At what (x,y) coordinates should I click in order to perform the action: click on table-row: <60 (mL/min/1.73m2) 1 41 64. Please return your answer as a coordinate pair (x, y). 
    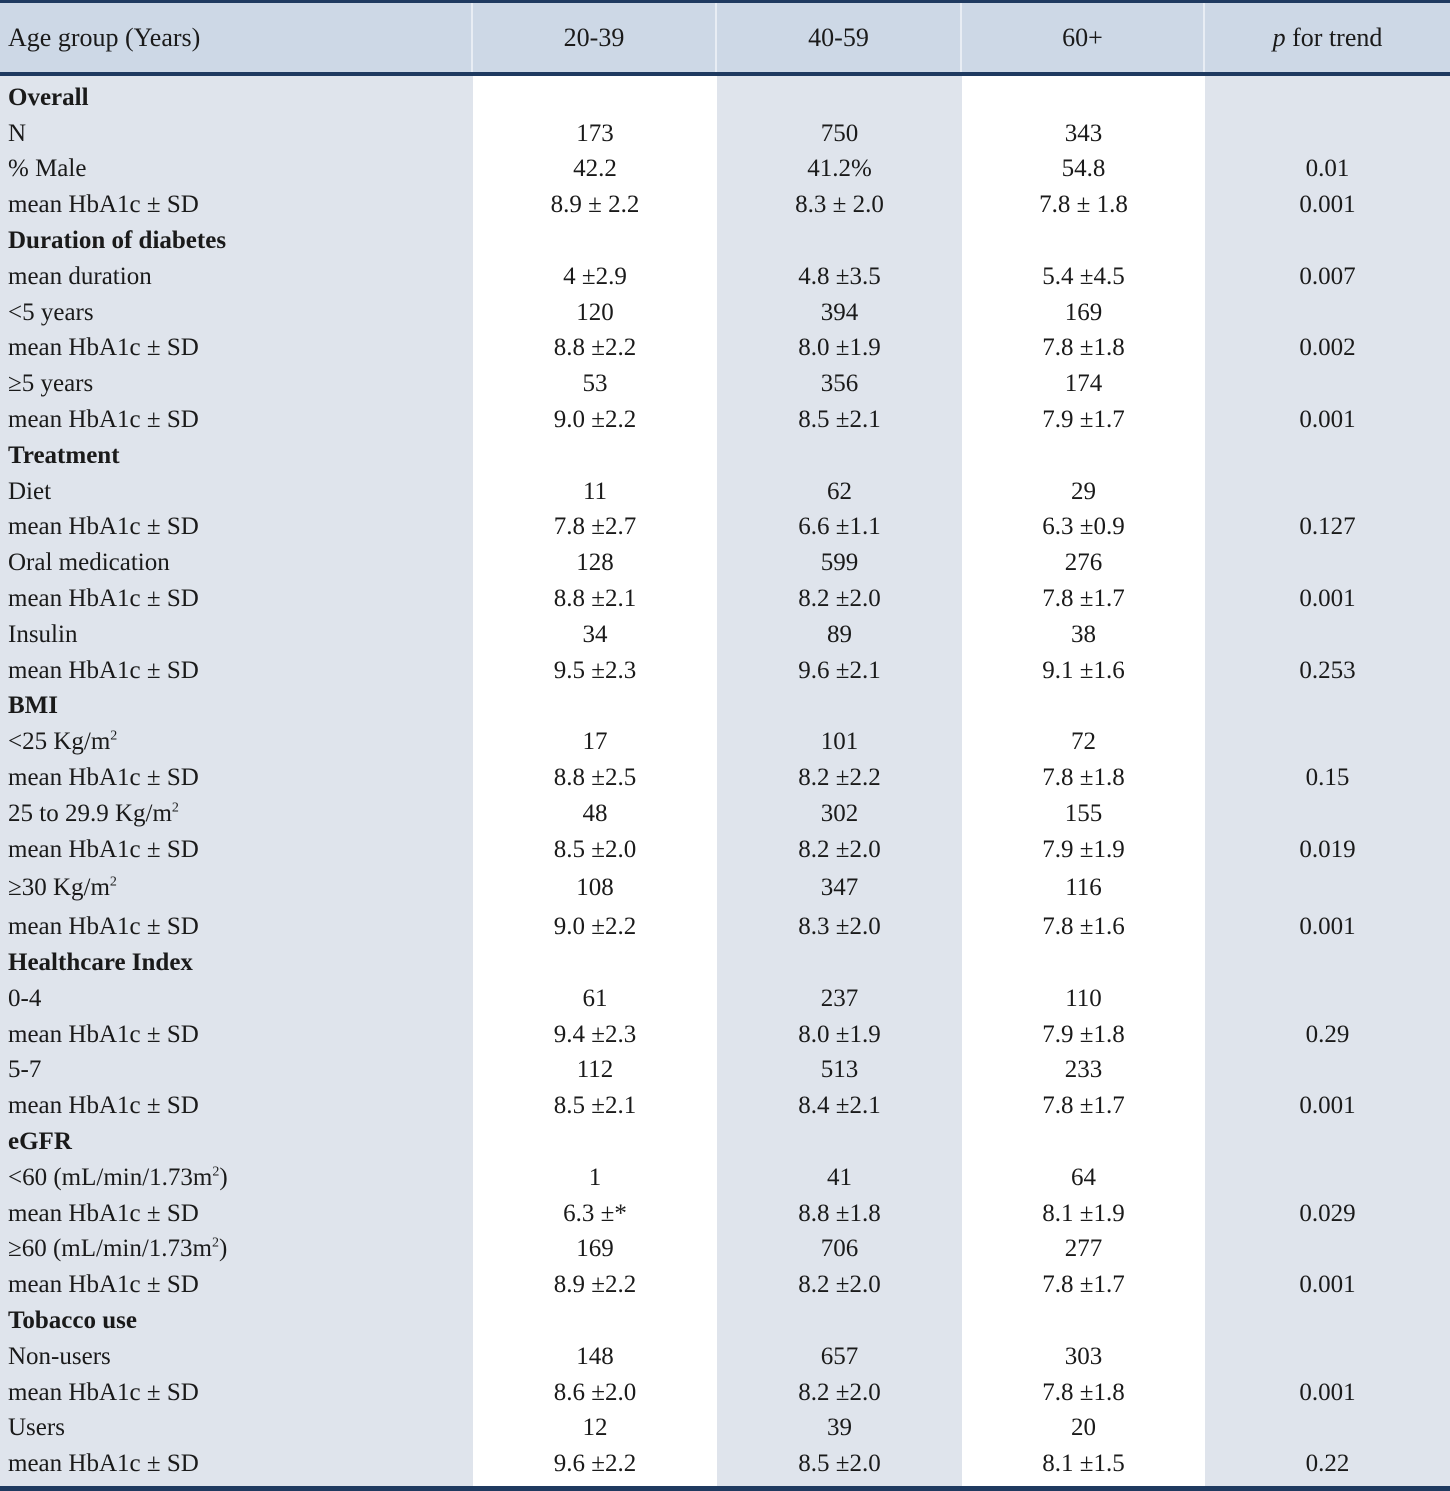
    Looking at the image, I should click on (725, 1178).